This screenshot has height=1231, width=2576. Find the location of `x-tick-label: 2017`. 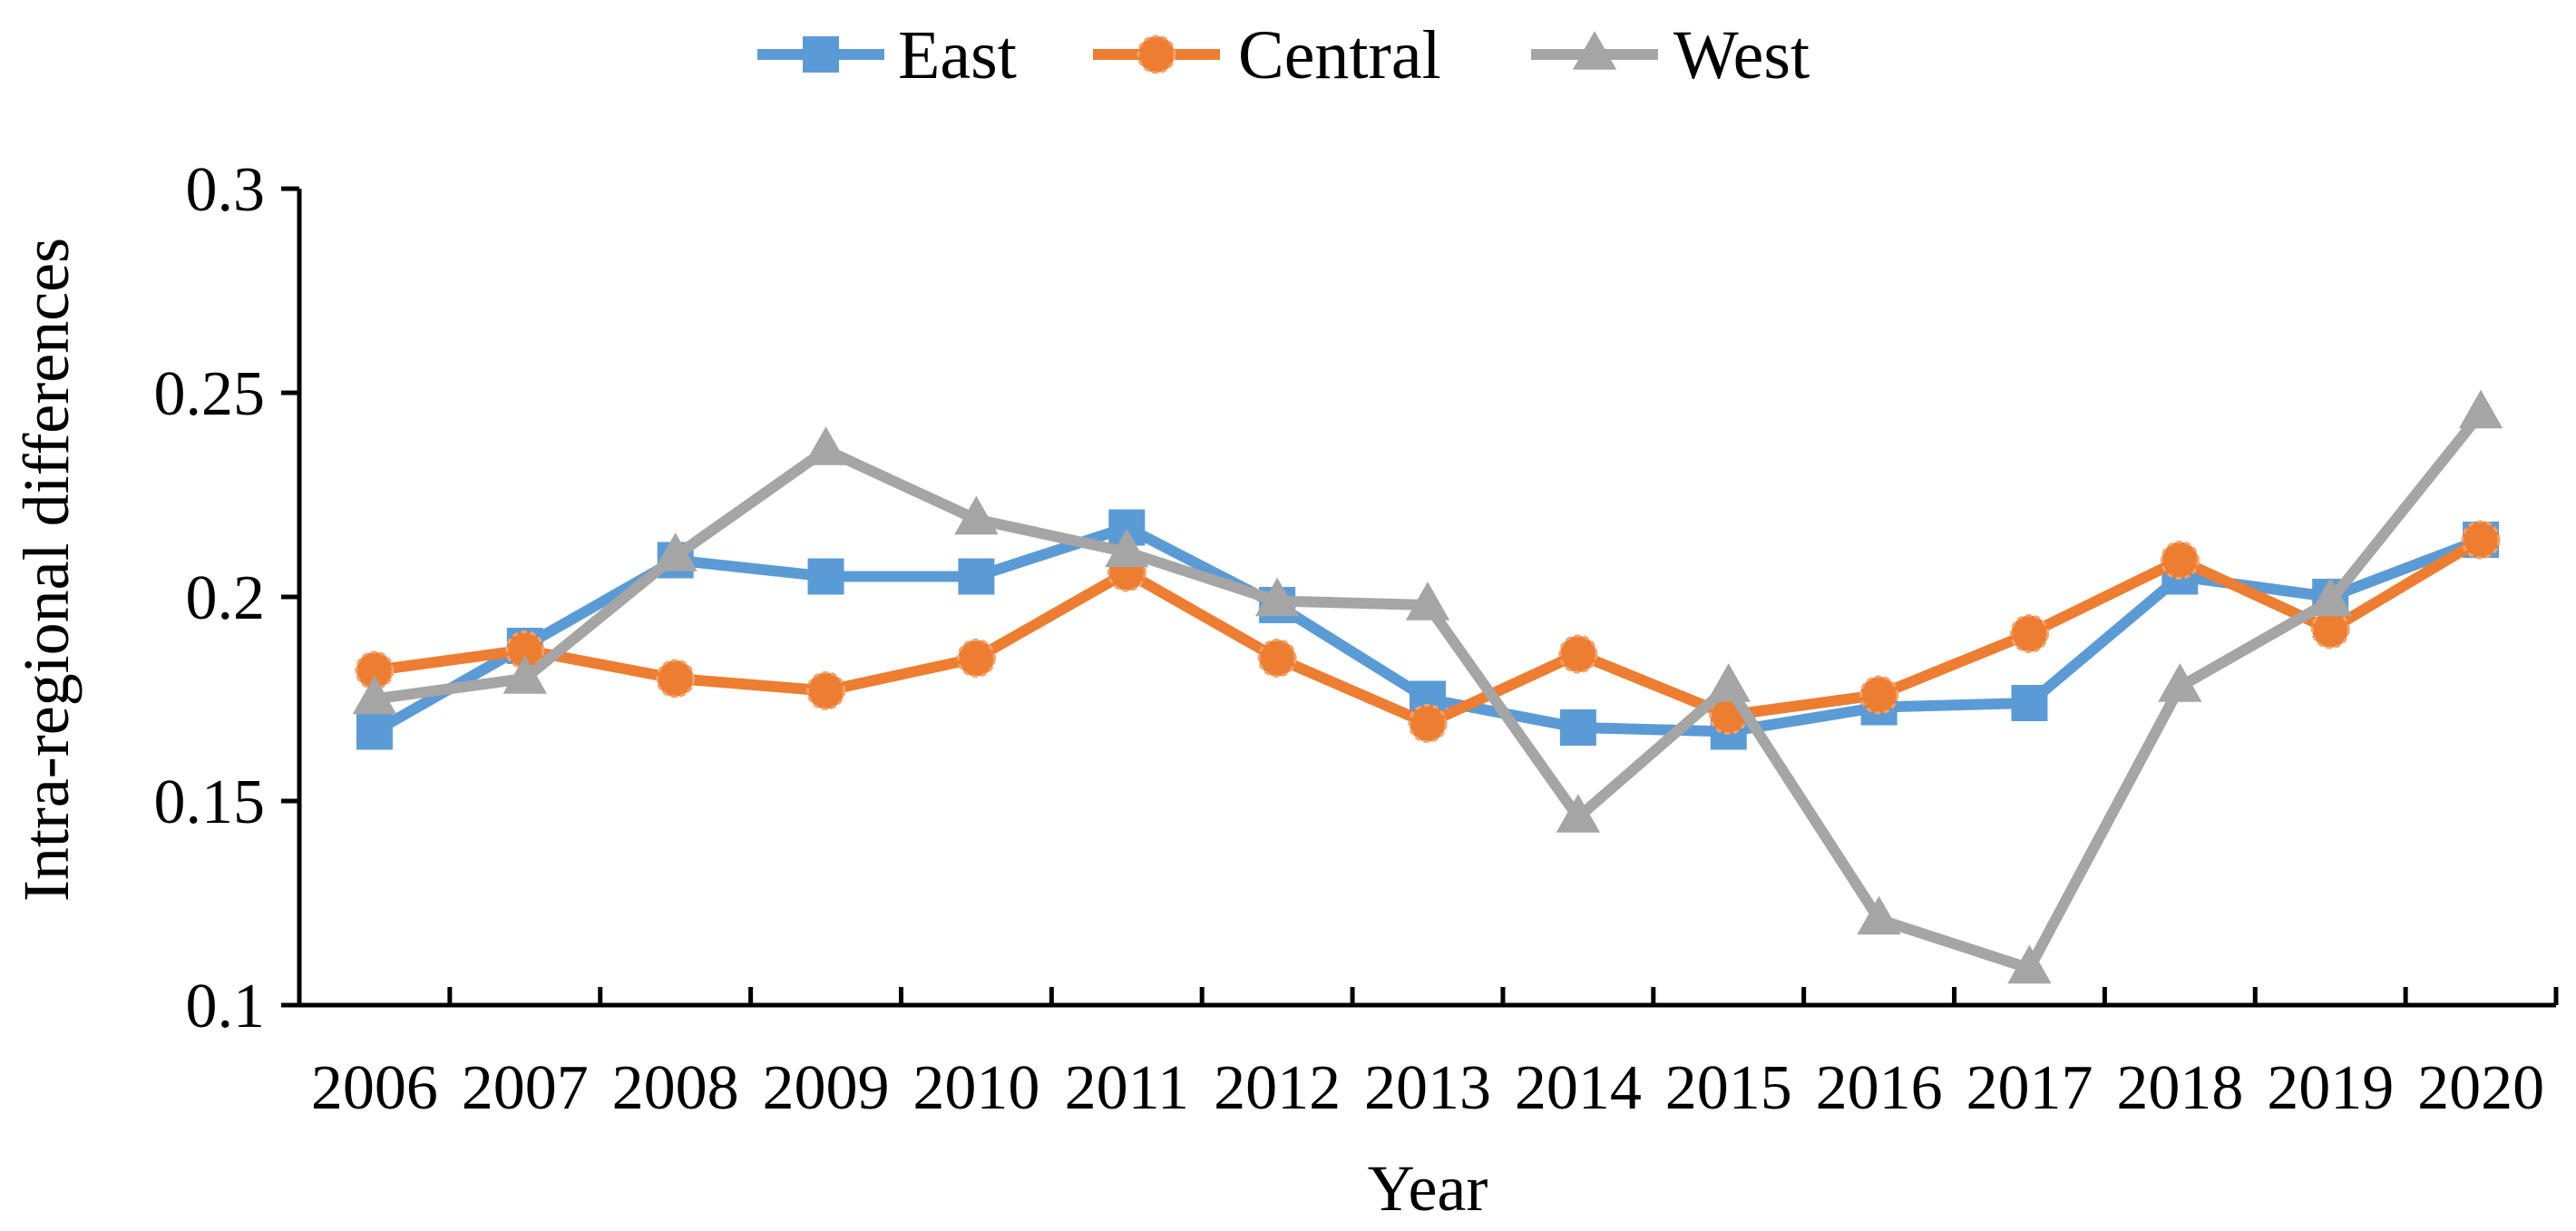

x-tick-label: 2017 is located at coordinates (2029, 1088).